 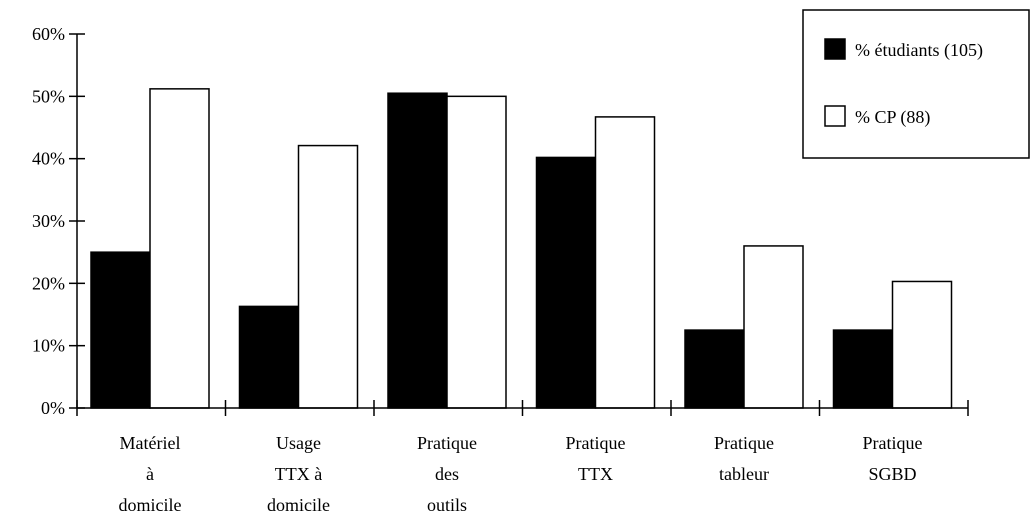 I want to click on legend-label-students: % étudiants (105), so click(x=919, y=50).